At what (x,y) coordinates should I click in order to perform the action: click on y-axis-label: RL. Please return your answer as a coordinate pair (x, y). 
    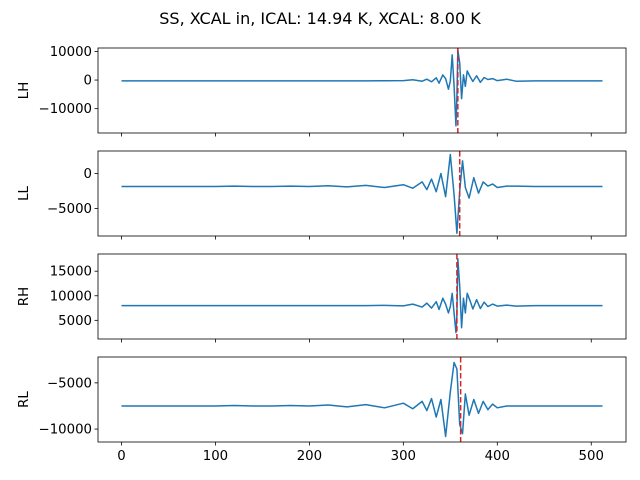
    Looking at the image, I should click on (24, 399).